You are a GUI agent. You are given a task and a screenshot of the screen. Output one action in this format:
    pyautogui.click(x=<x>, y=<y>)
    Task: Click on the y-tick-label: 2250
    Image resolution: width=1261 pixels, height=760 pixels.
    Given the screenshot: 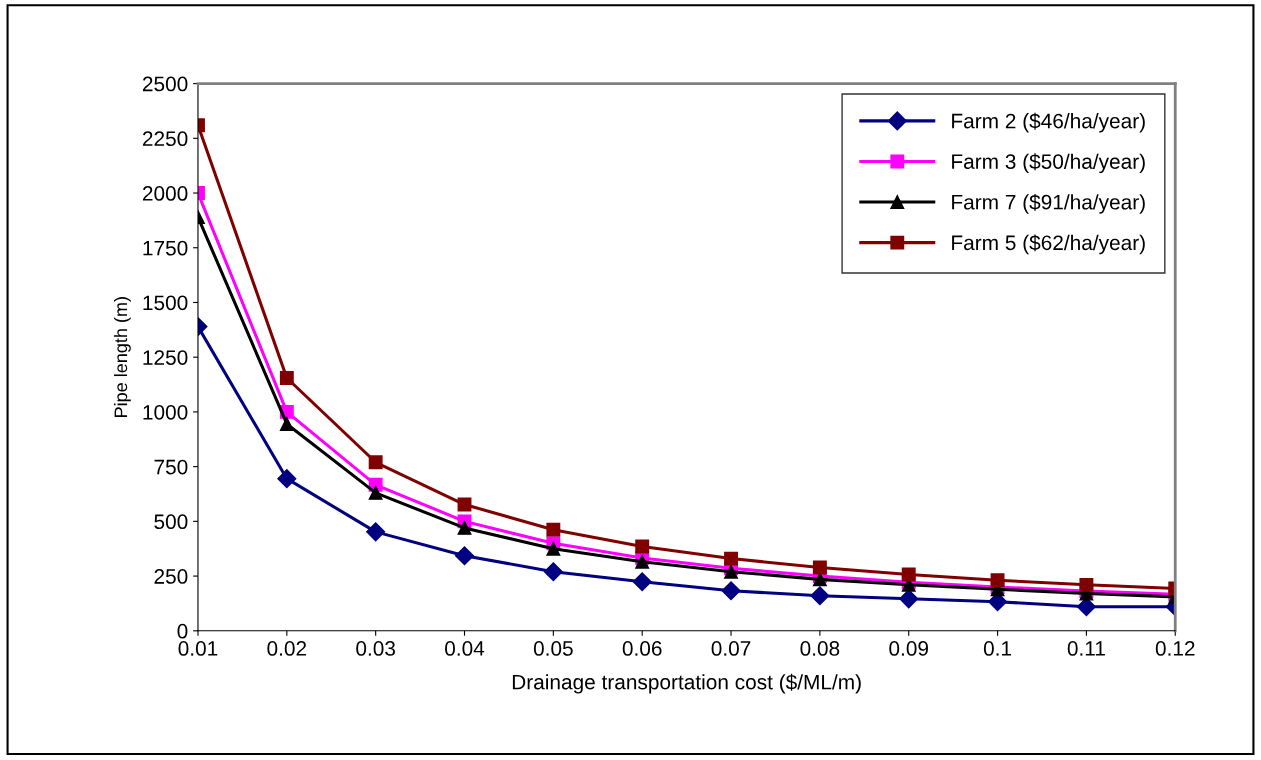 What is the action you would take?
    pyautogui.click(x=165, y=139)
    